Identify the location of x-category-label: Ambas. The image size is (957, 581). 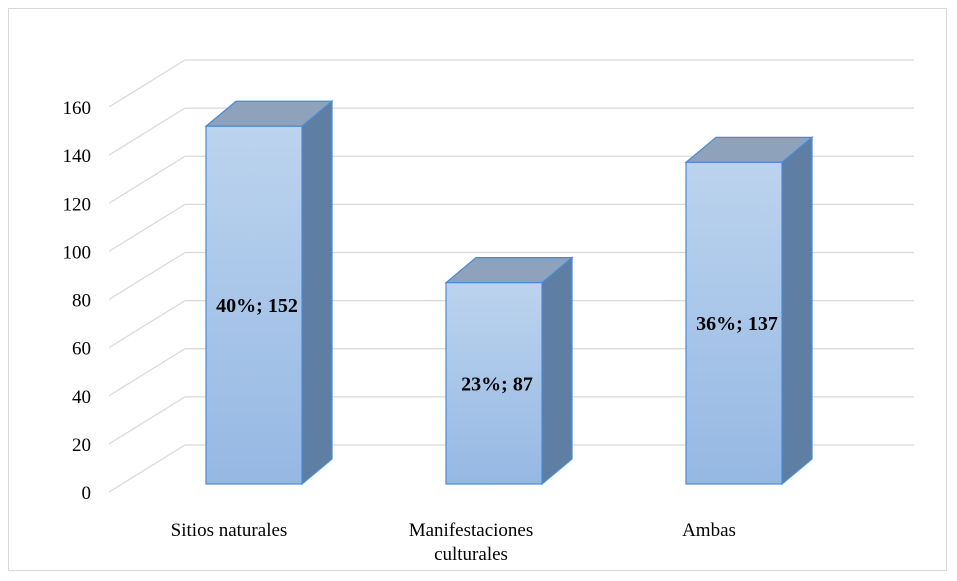
(709, 530).